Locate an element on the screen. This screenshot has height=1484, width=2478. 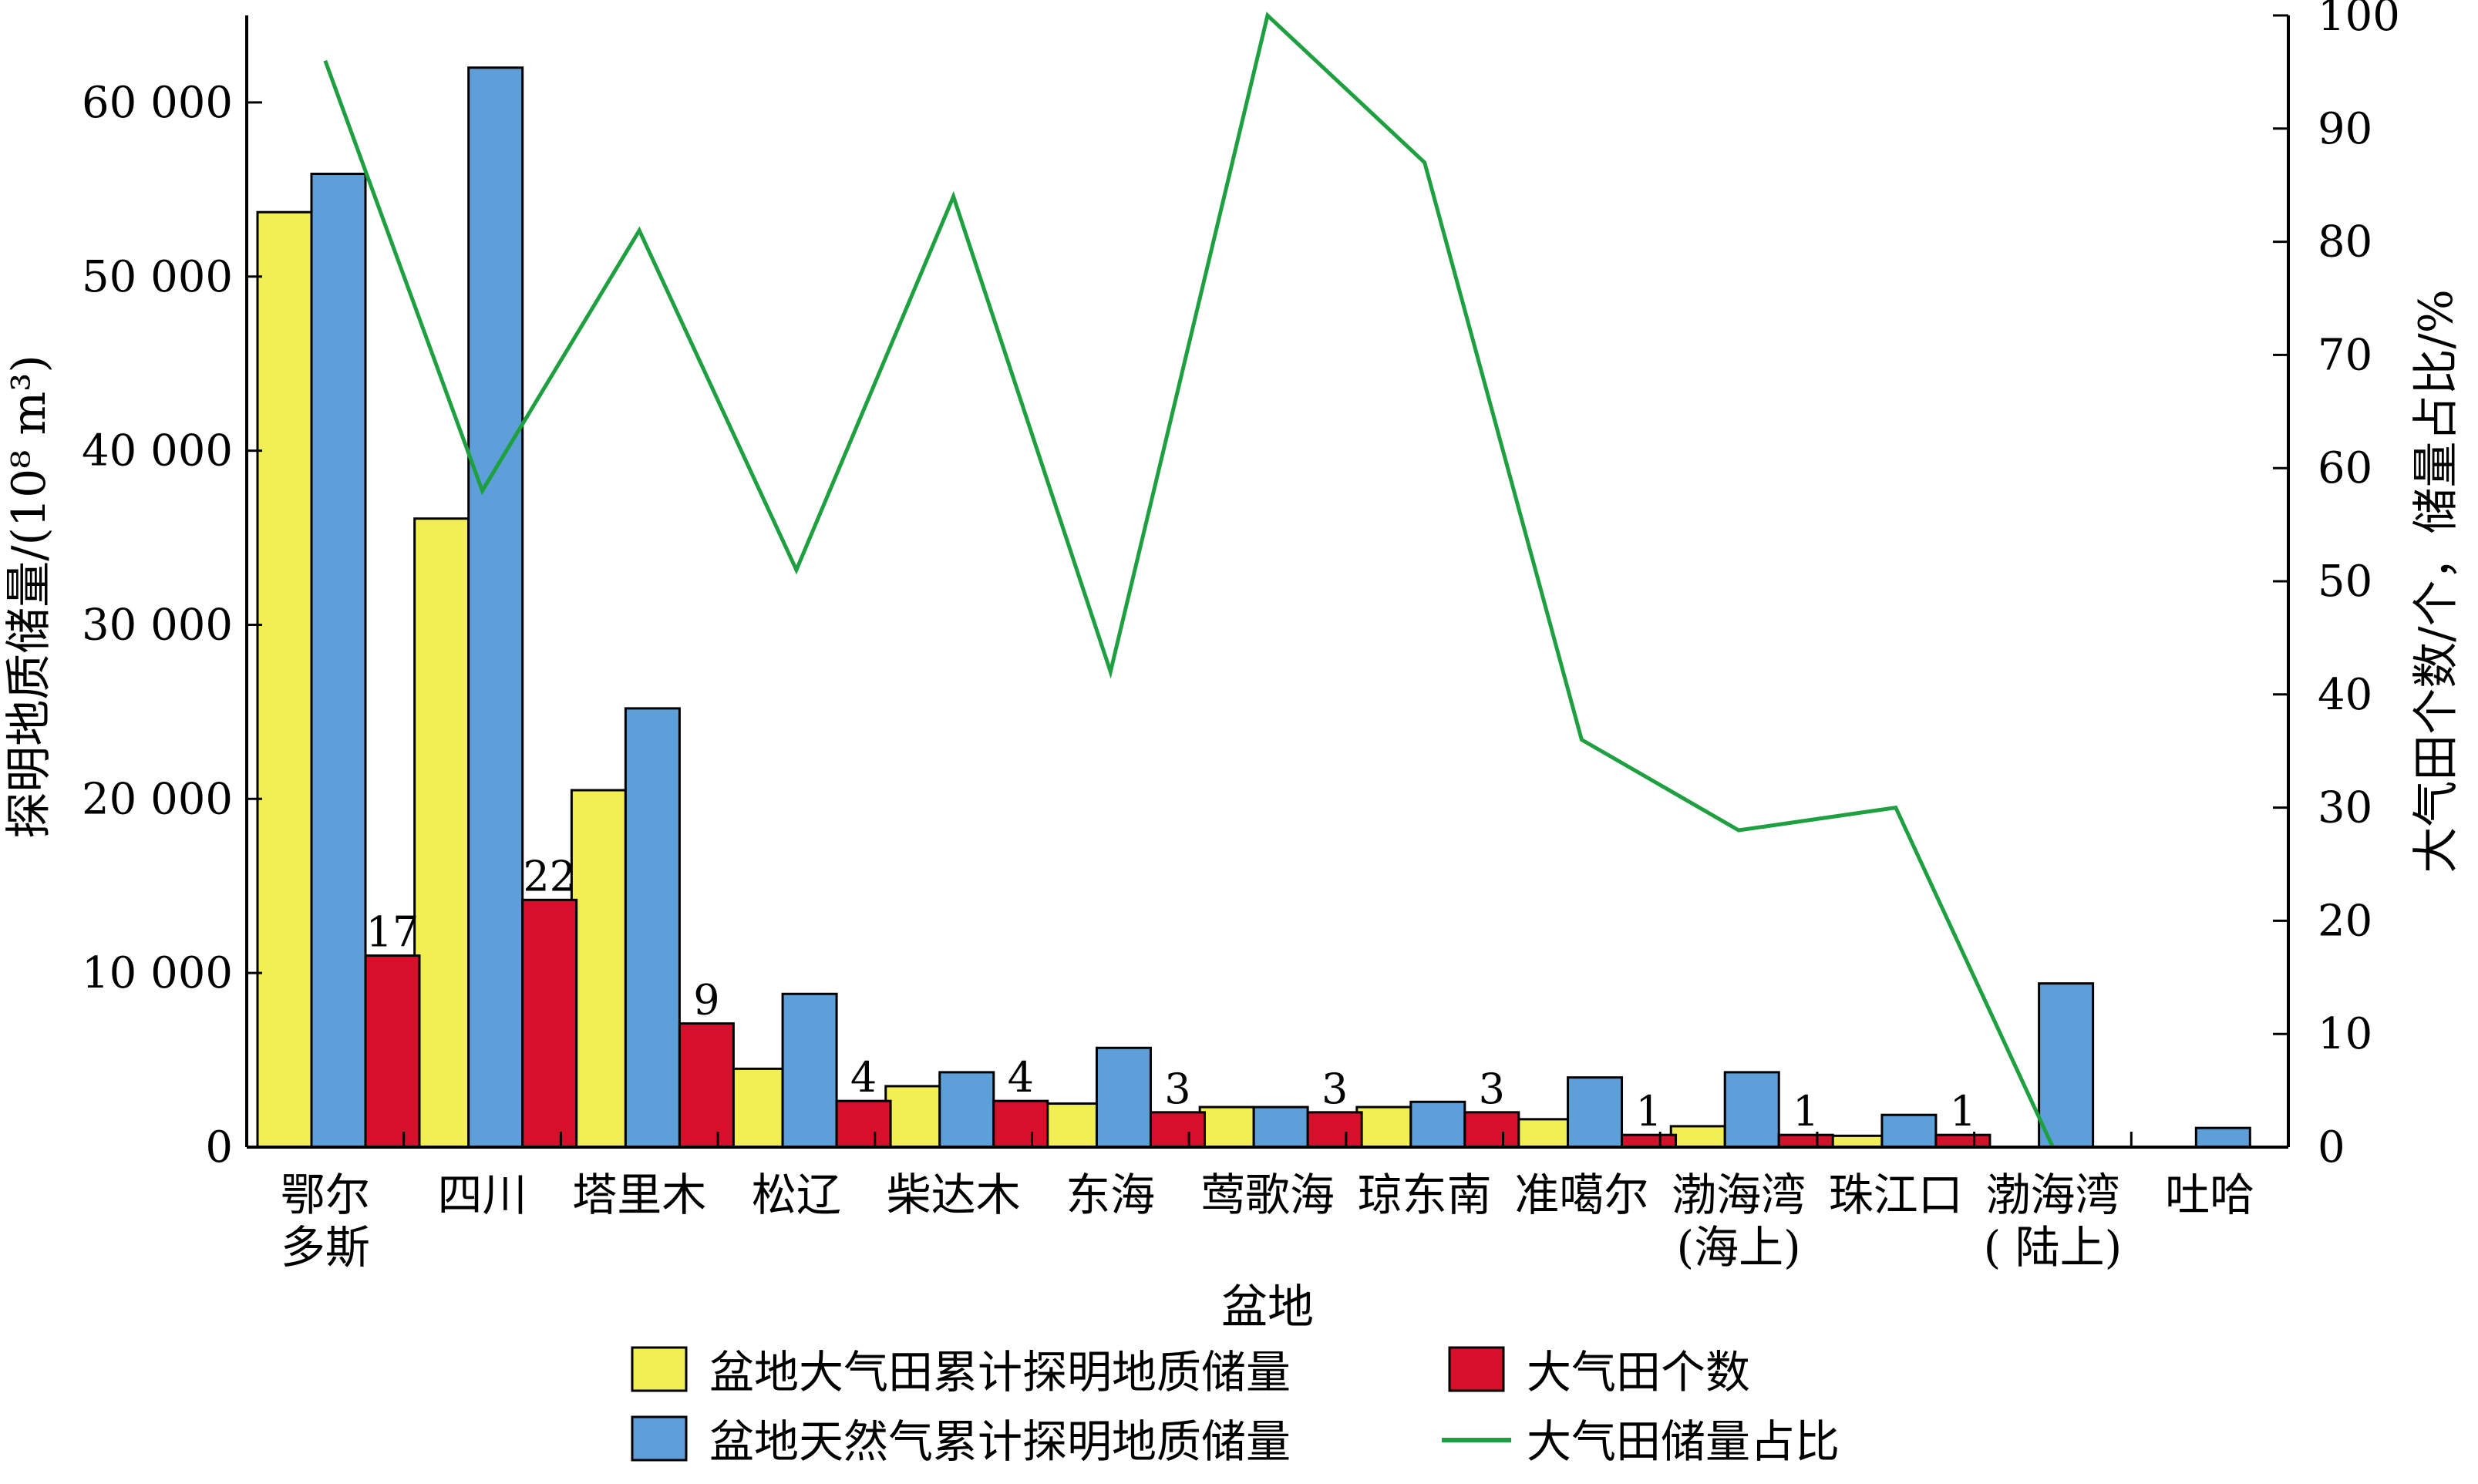
left-tick-label-0: 0 is located at coordinates (219, 1147).